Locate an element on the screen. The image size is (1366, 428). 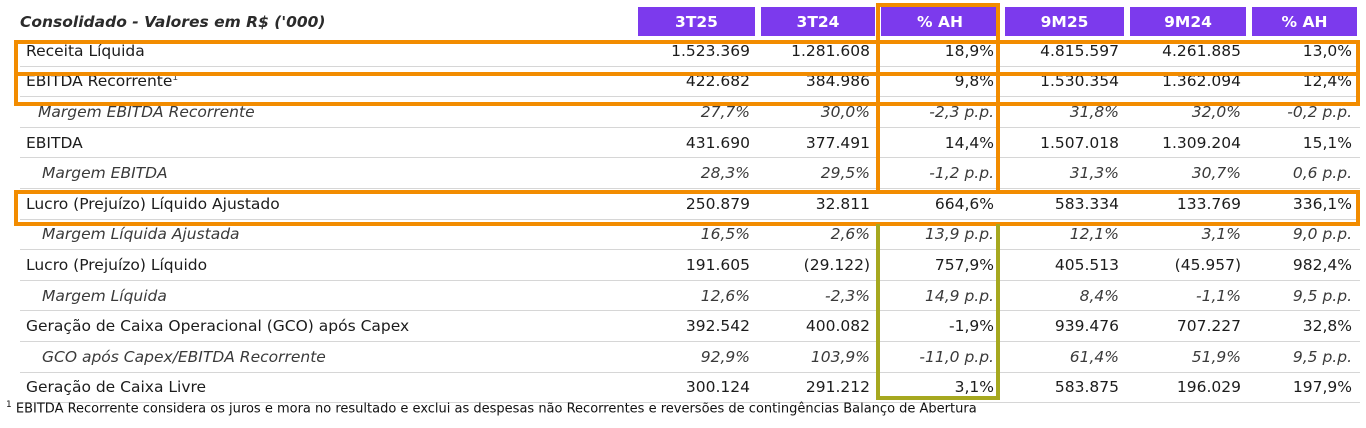
cell-value: 32,8% is located at coordinates (1304, 326).